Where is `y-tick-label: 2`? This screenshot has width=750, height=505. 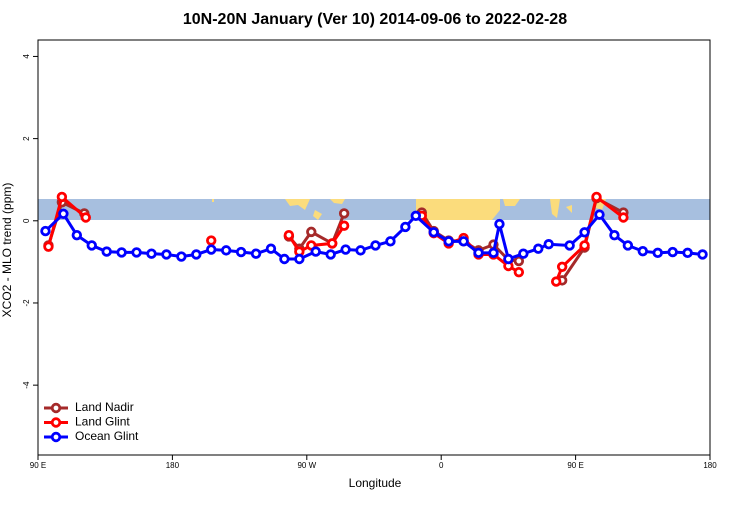
y-tick-label: 2 is located at coordinates (26, 138).